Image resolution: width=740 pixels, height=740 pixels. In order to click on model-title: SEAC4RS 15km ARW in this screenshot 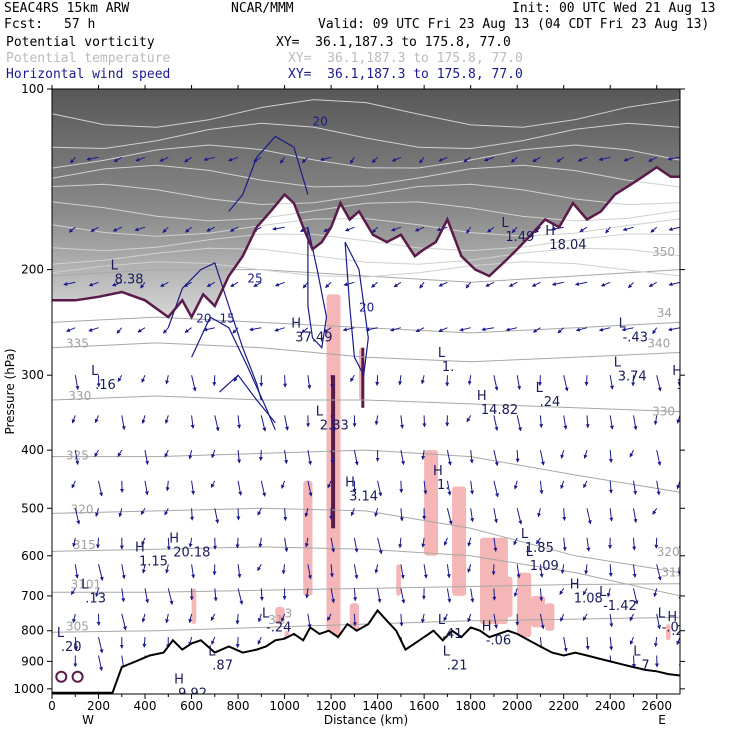, I will do `click(67, 8)`.